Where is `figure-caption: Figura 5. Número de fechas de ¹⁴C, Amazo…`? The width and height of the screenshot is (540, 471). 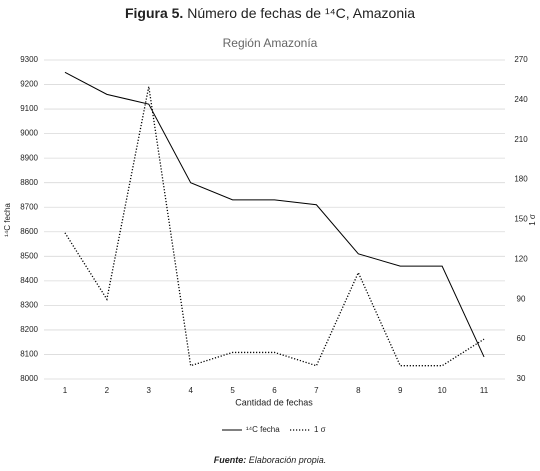 figure-caption: Figura 5. Número de fechas de ¹⁴C, Amazo… is located at coordinates (270, 13).